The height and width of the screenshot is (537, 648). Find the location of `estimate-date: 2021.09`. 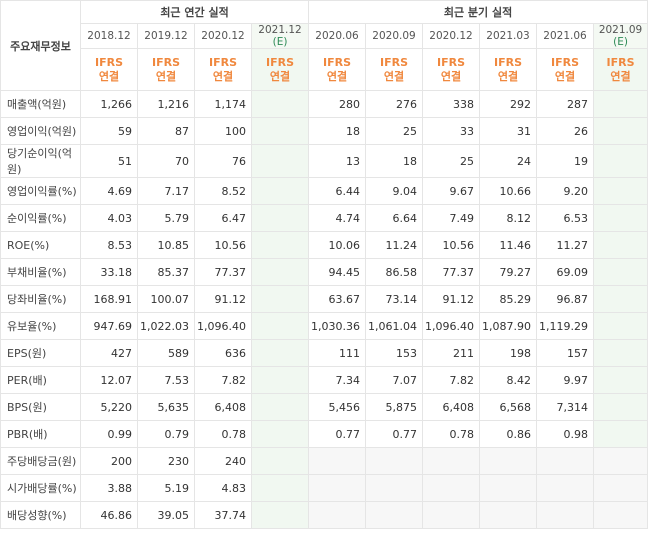

estimate-date: 2021.09 is located at coordinates (620, 30).